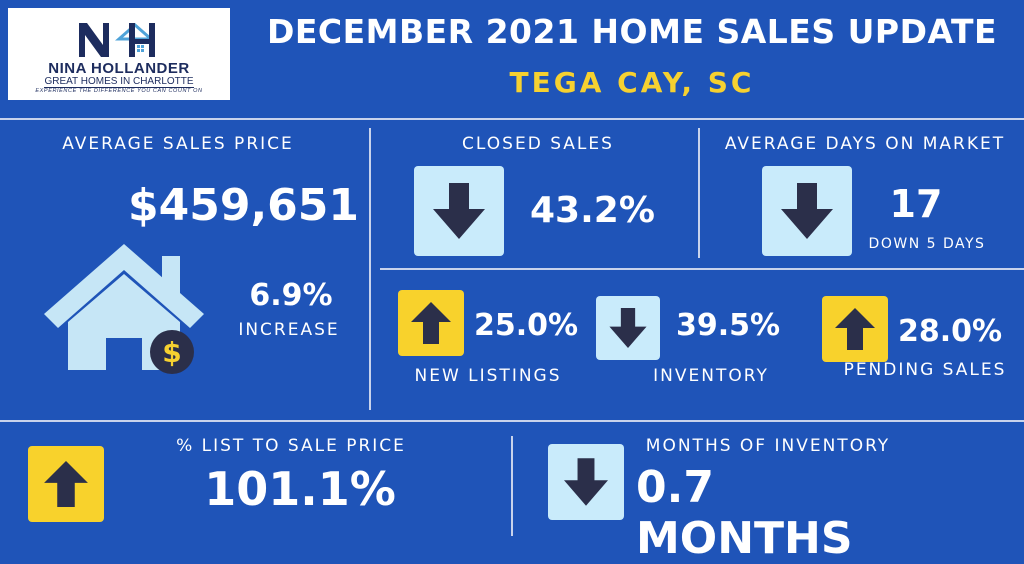  Describe the element at coordinates (768, 446) in the screenshot. I see `months-inventory-label: MONTHS OF INVENTORY` at that location.